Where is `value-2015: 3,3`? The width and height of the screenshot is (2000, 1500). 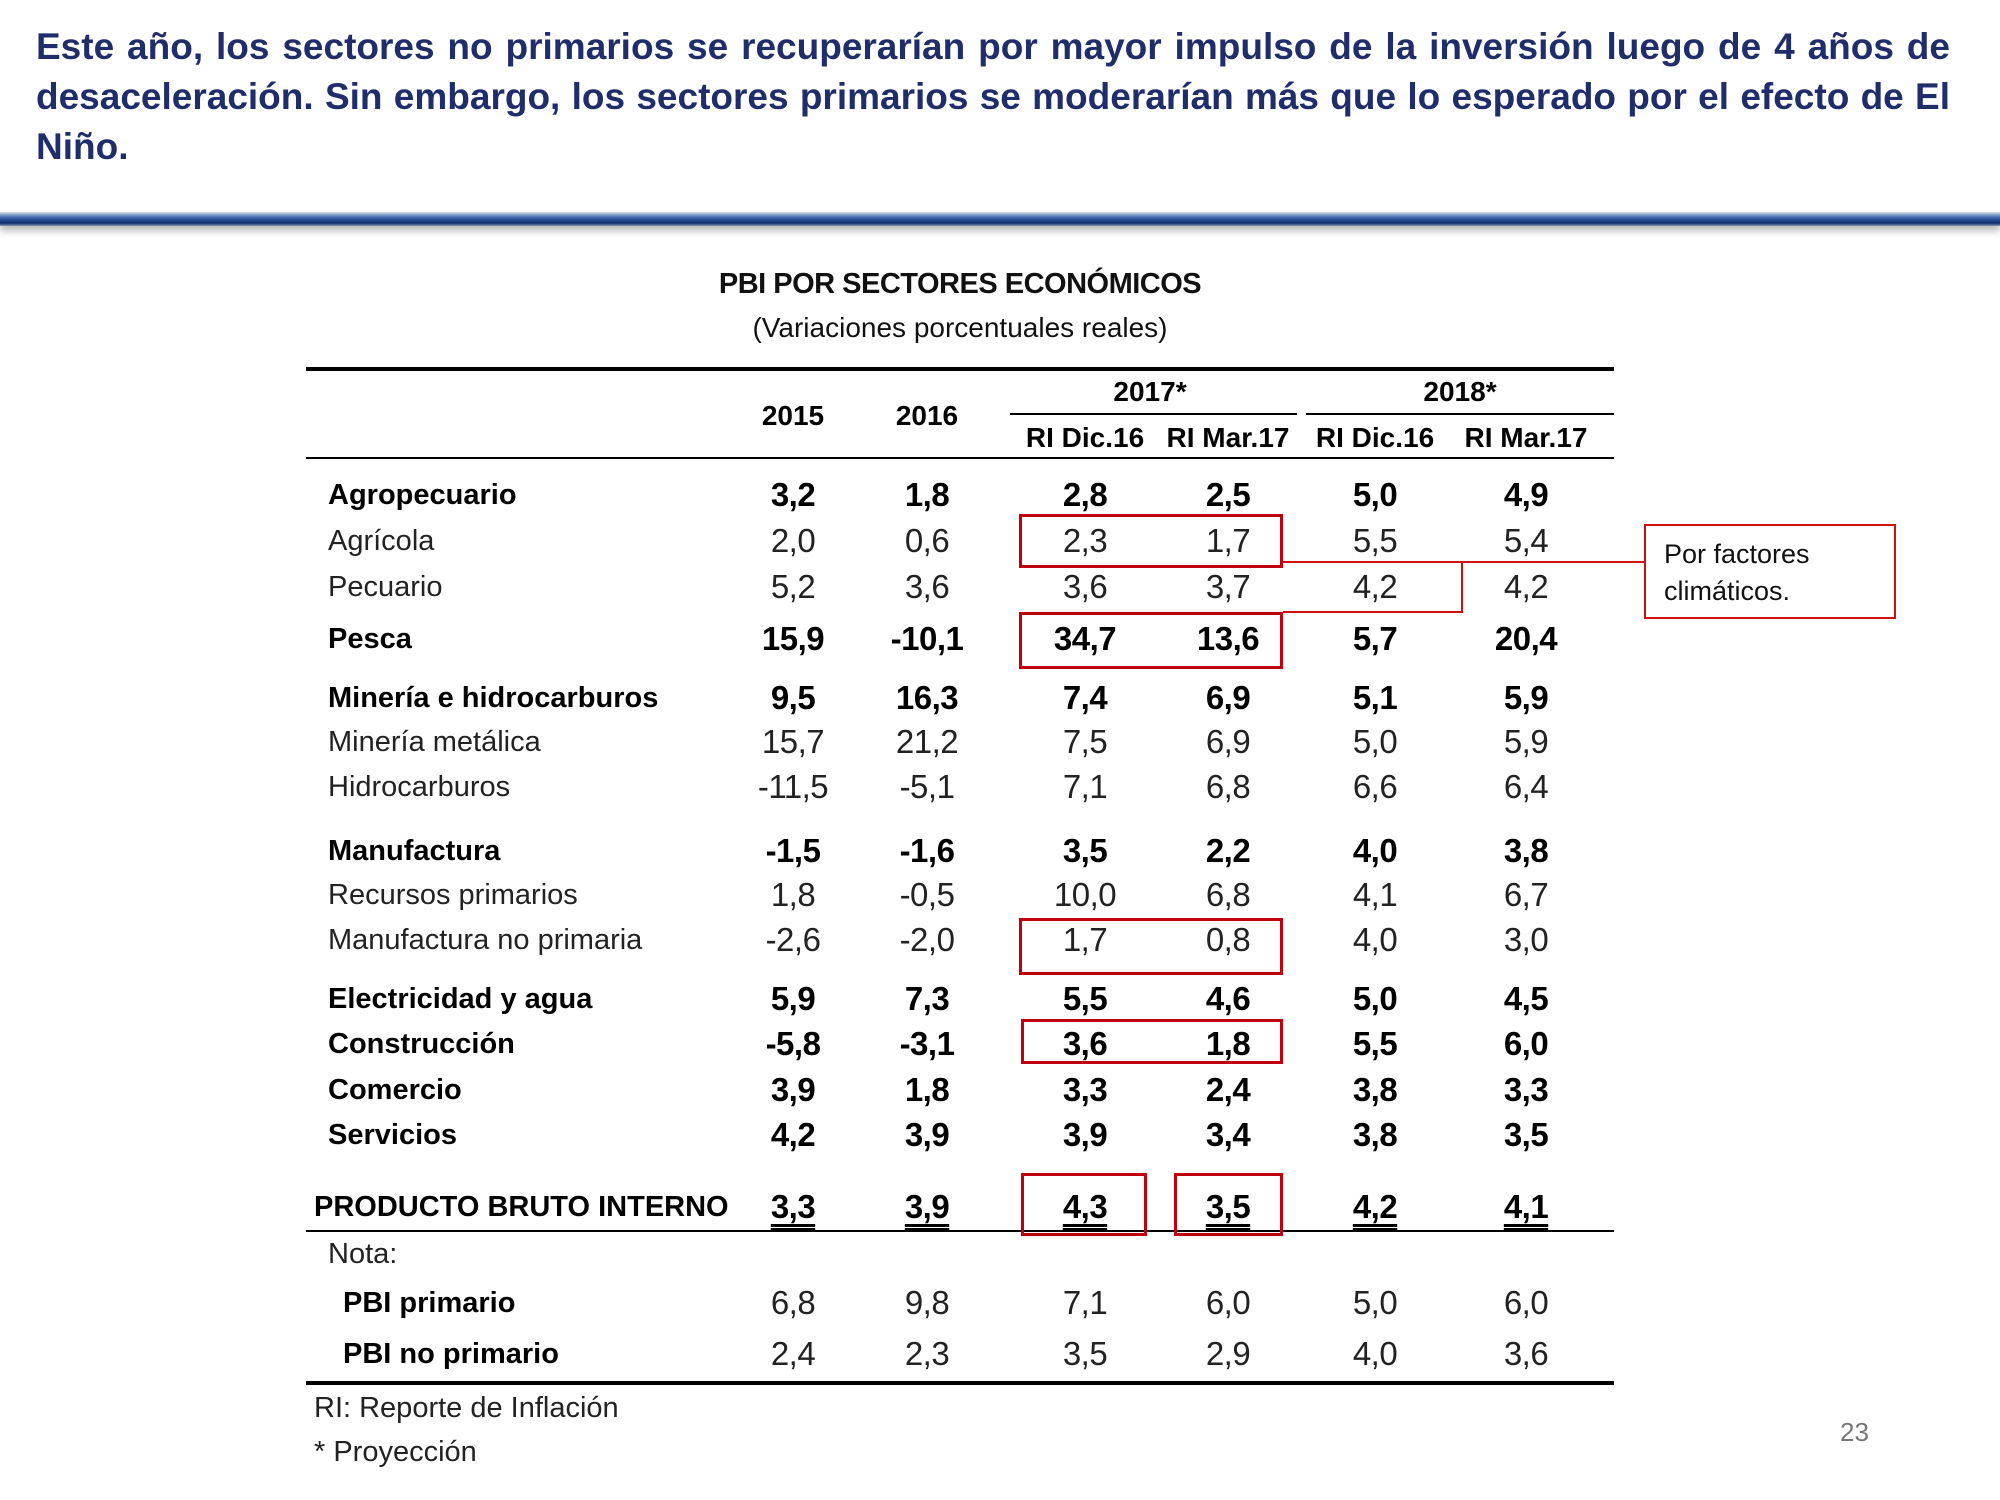 value-2015: 3,3 is located at coordinates (793, 1206).